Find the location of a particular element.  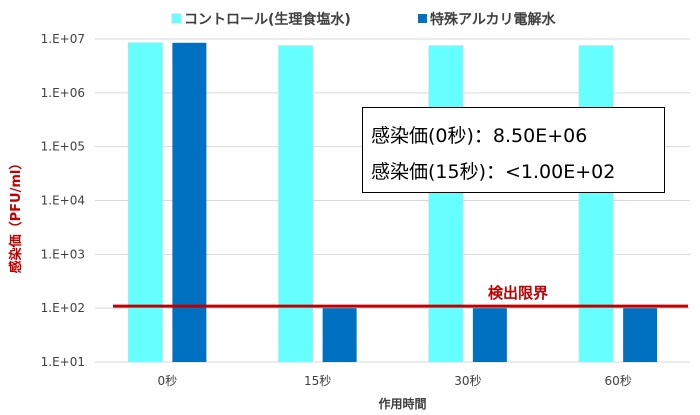

legend-label: 特殊アルカリ電解水 is located at coordinates (493, 19).